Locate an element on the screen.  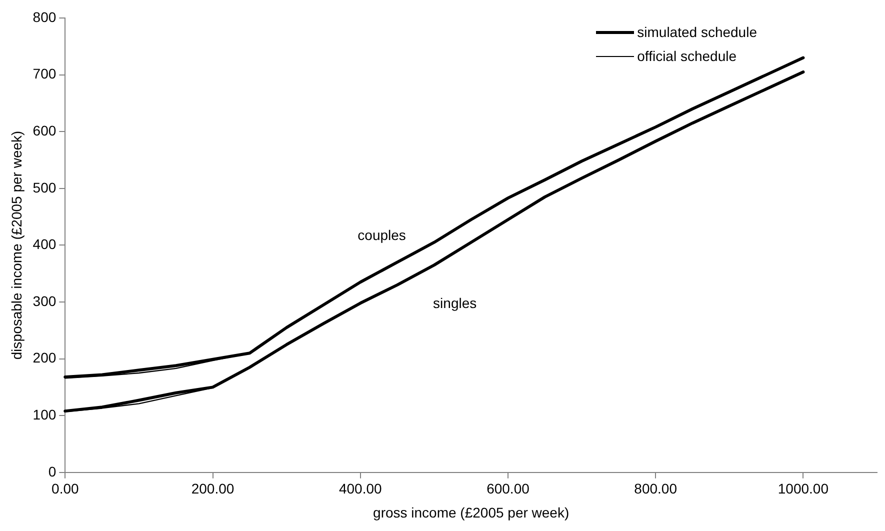
y-axis-title: disposable income (£2005 per week) is located at coordinates (16, 245).